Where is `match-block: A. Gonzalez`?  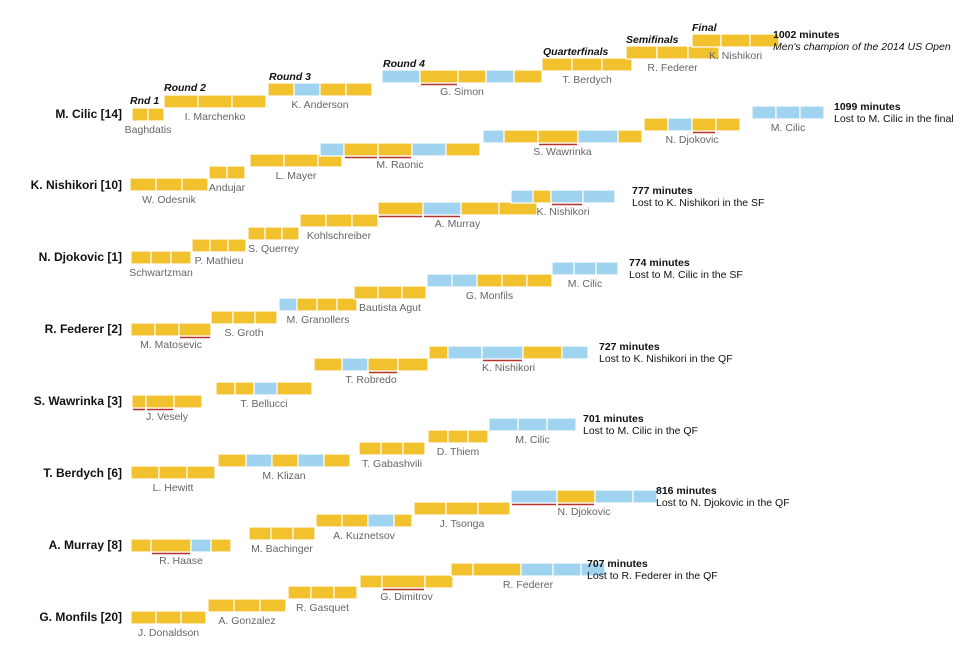
match-block: A. Gonzalez is located at coordinates (247, 612).